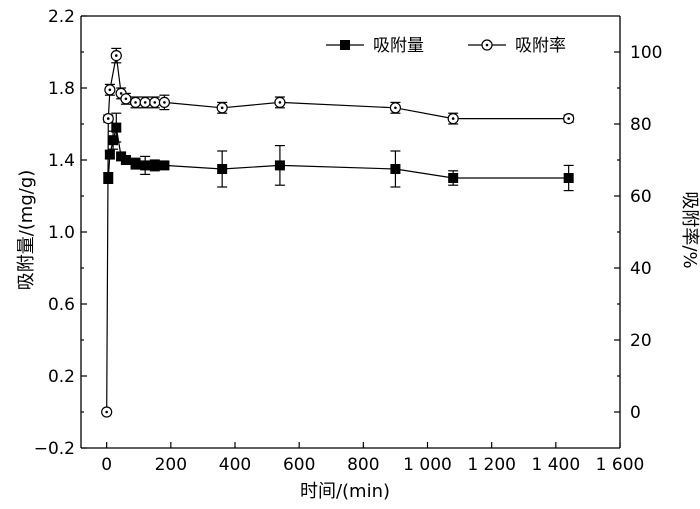 The height and width of the screenshot is (509, 700). I want to click on x-axis-ticks: 0 200 400 600 800 1 000 1 200 1 400 1 600, so click(372, 458).